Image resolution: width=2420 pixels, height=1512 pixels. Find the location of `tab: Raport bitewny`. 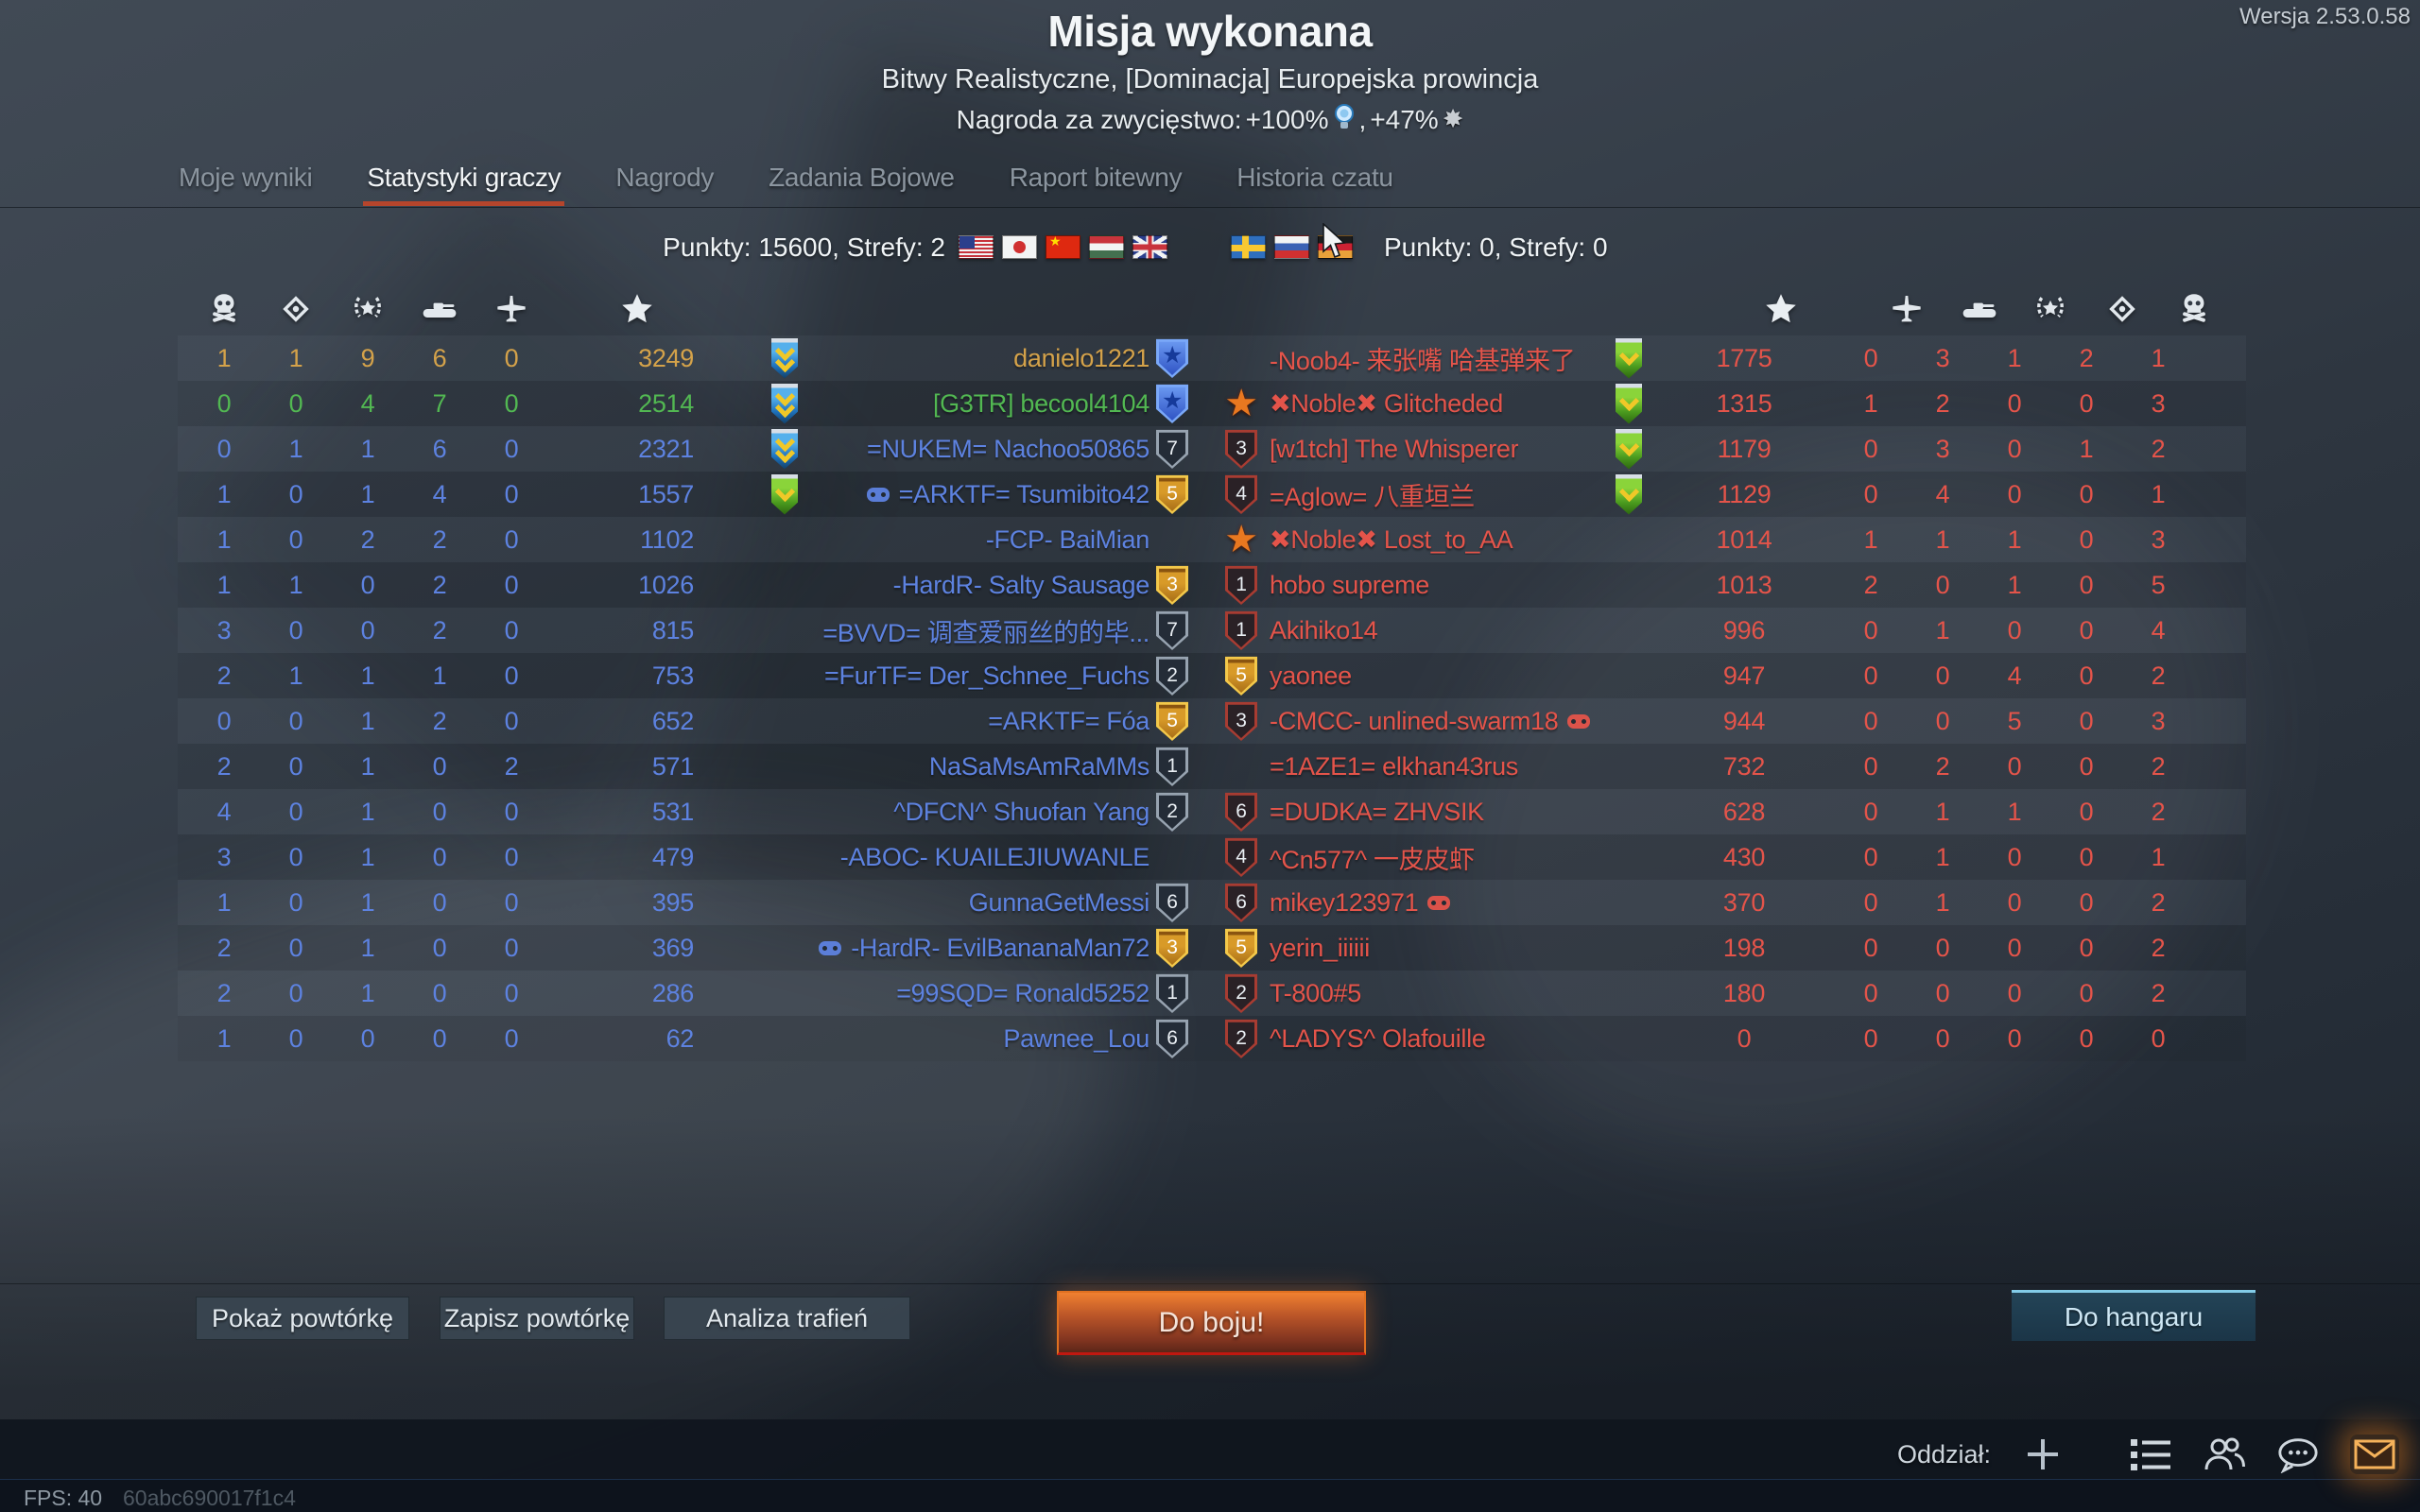

tab: Raport bitewny is located at coordinates (1096, 177).